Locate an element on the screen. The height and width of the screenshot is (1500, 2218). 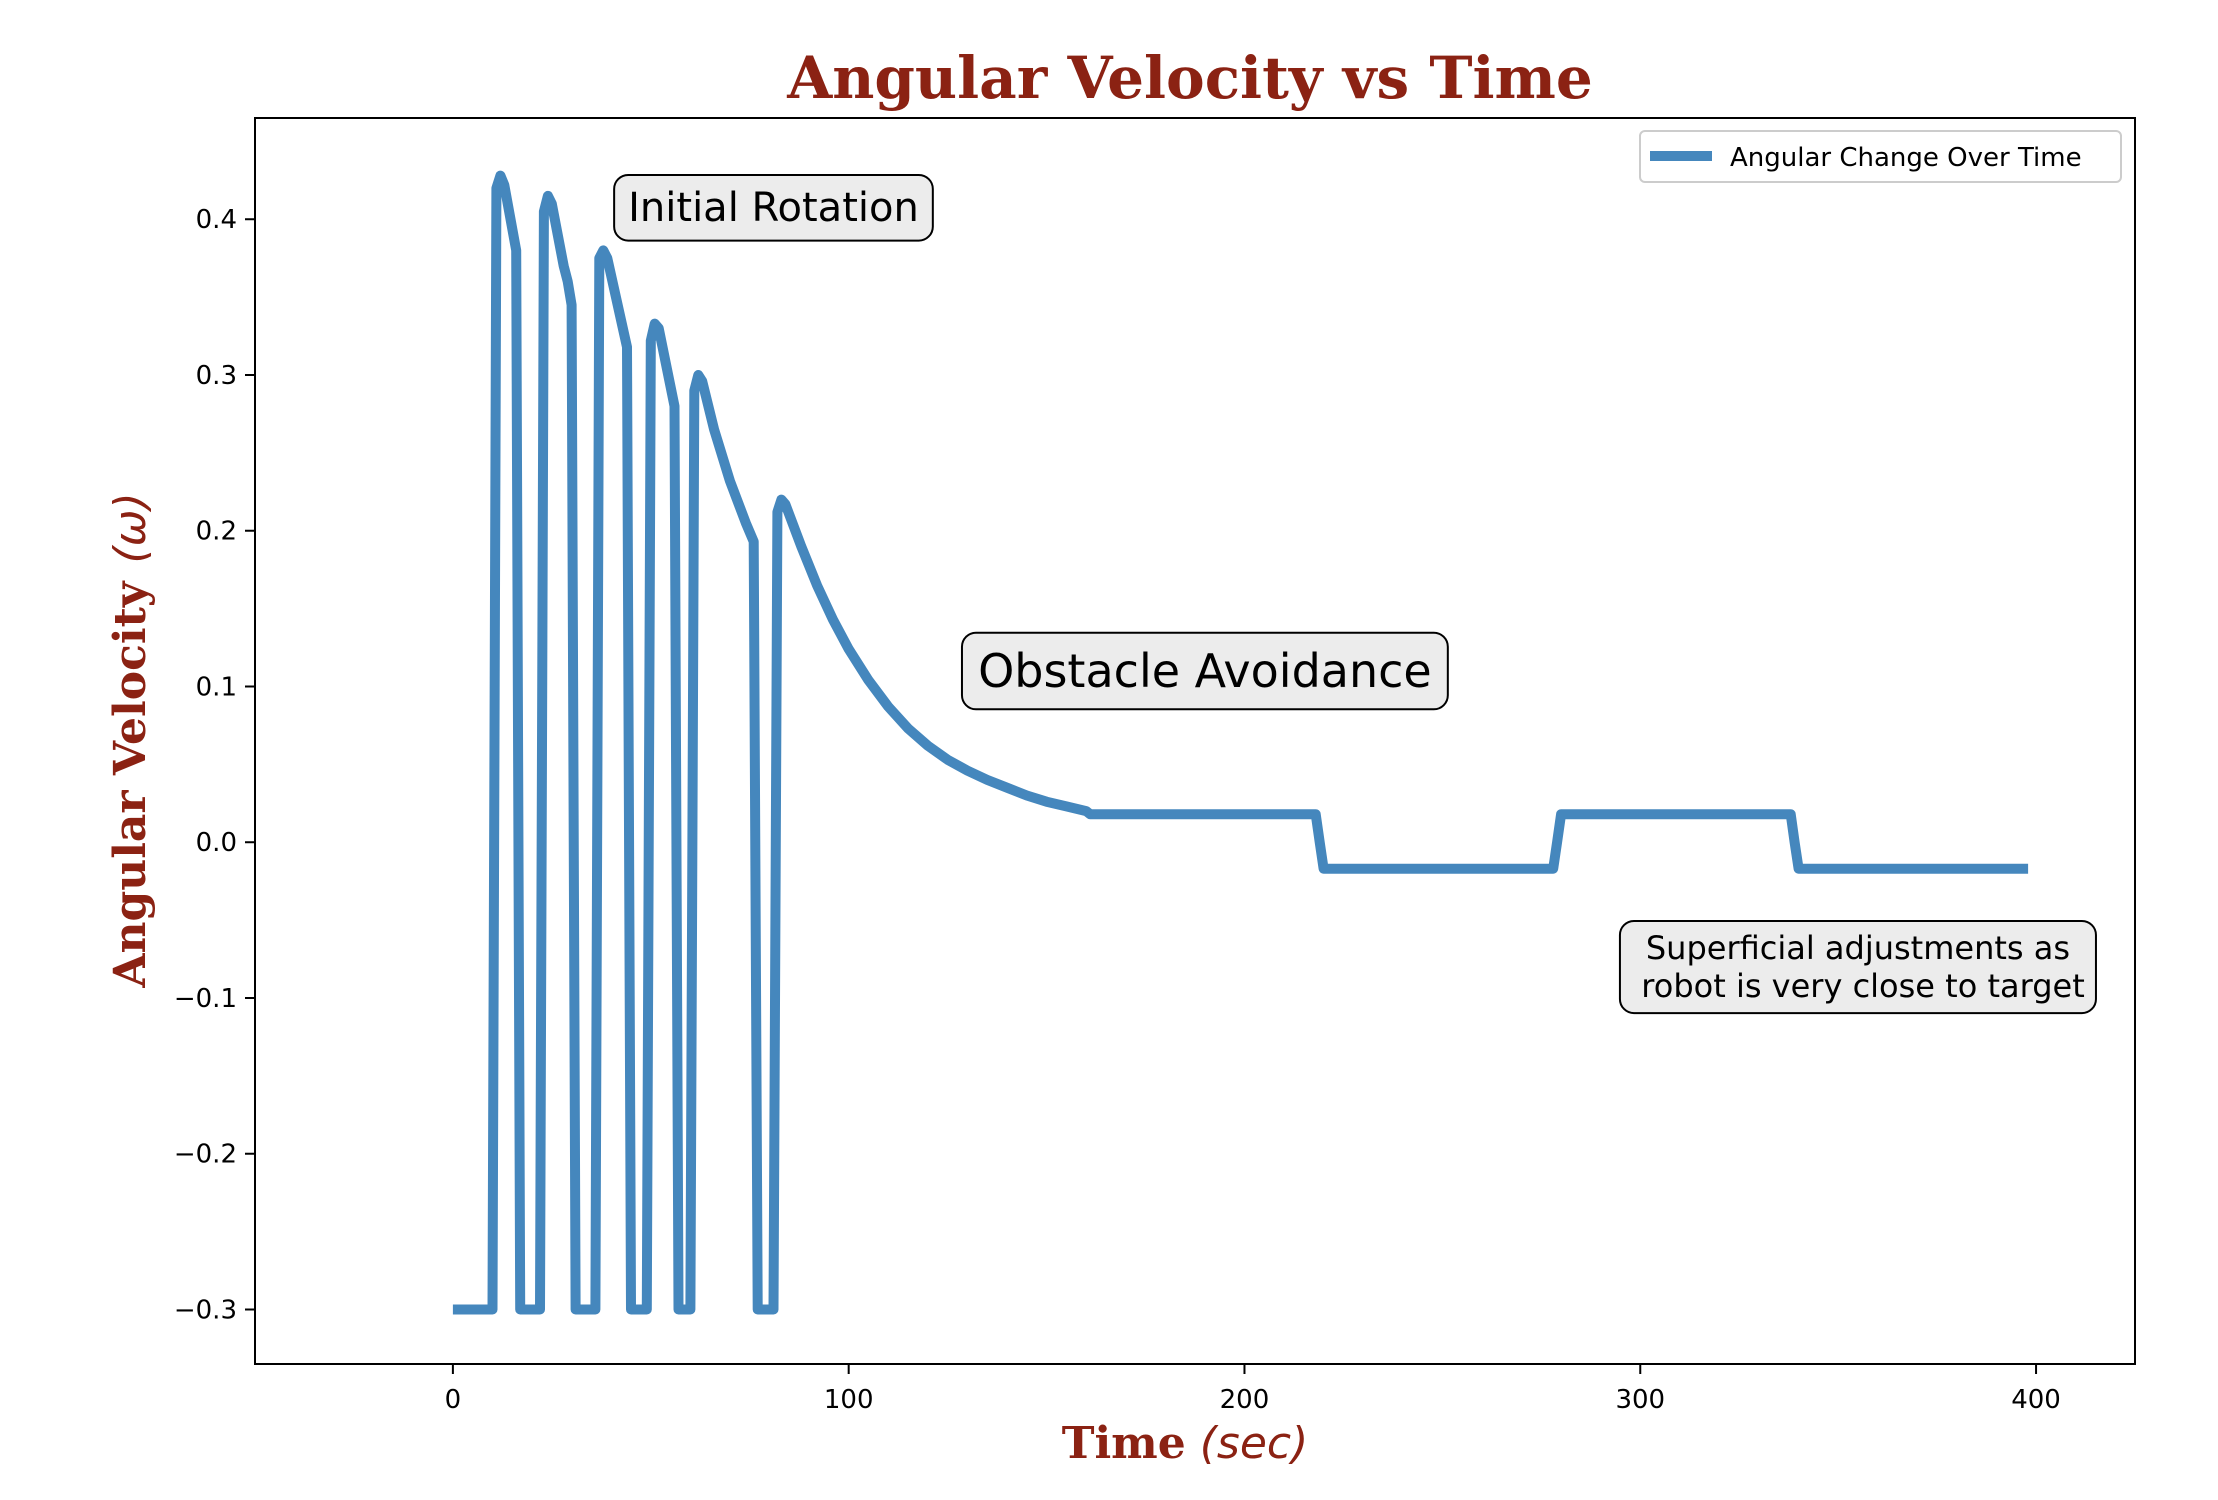
y-tick-label: 0.0 is located at coordinates (216, 843).